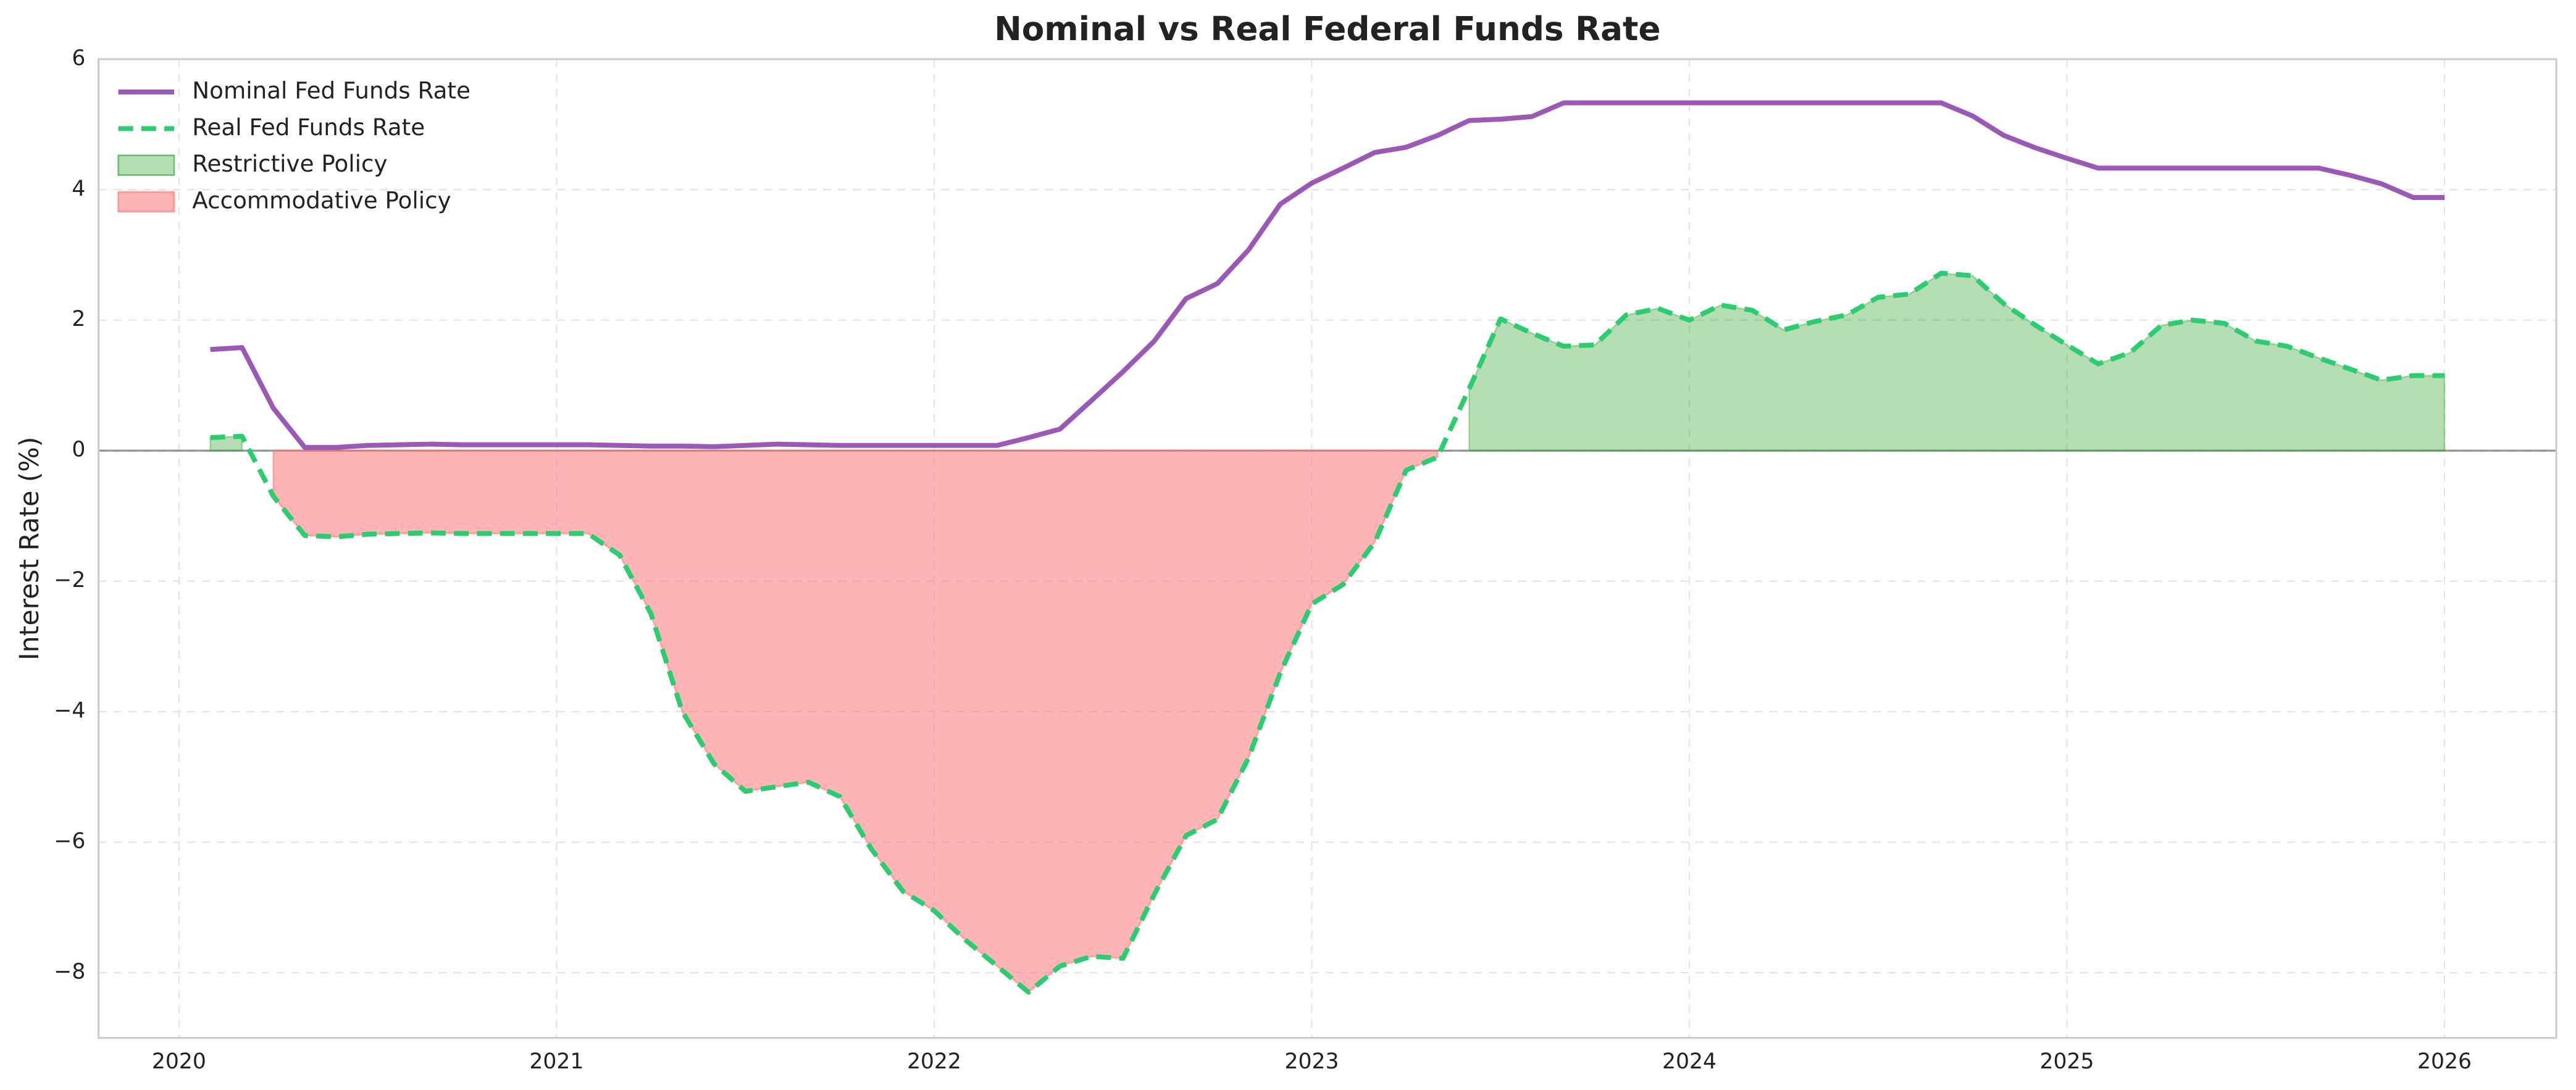 Image resolution: width=2576 pixels, height=1090 pixels. Describe the element at coordinates (321, 201) in the screenshot. I see `legend-label: Accommodative Policy` at that location.